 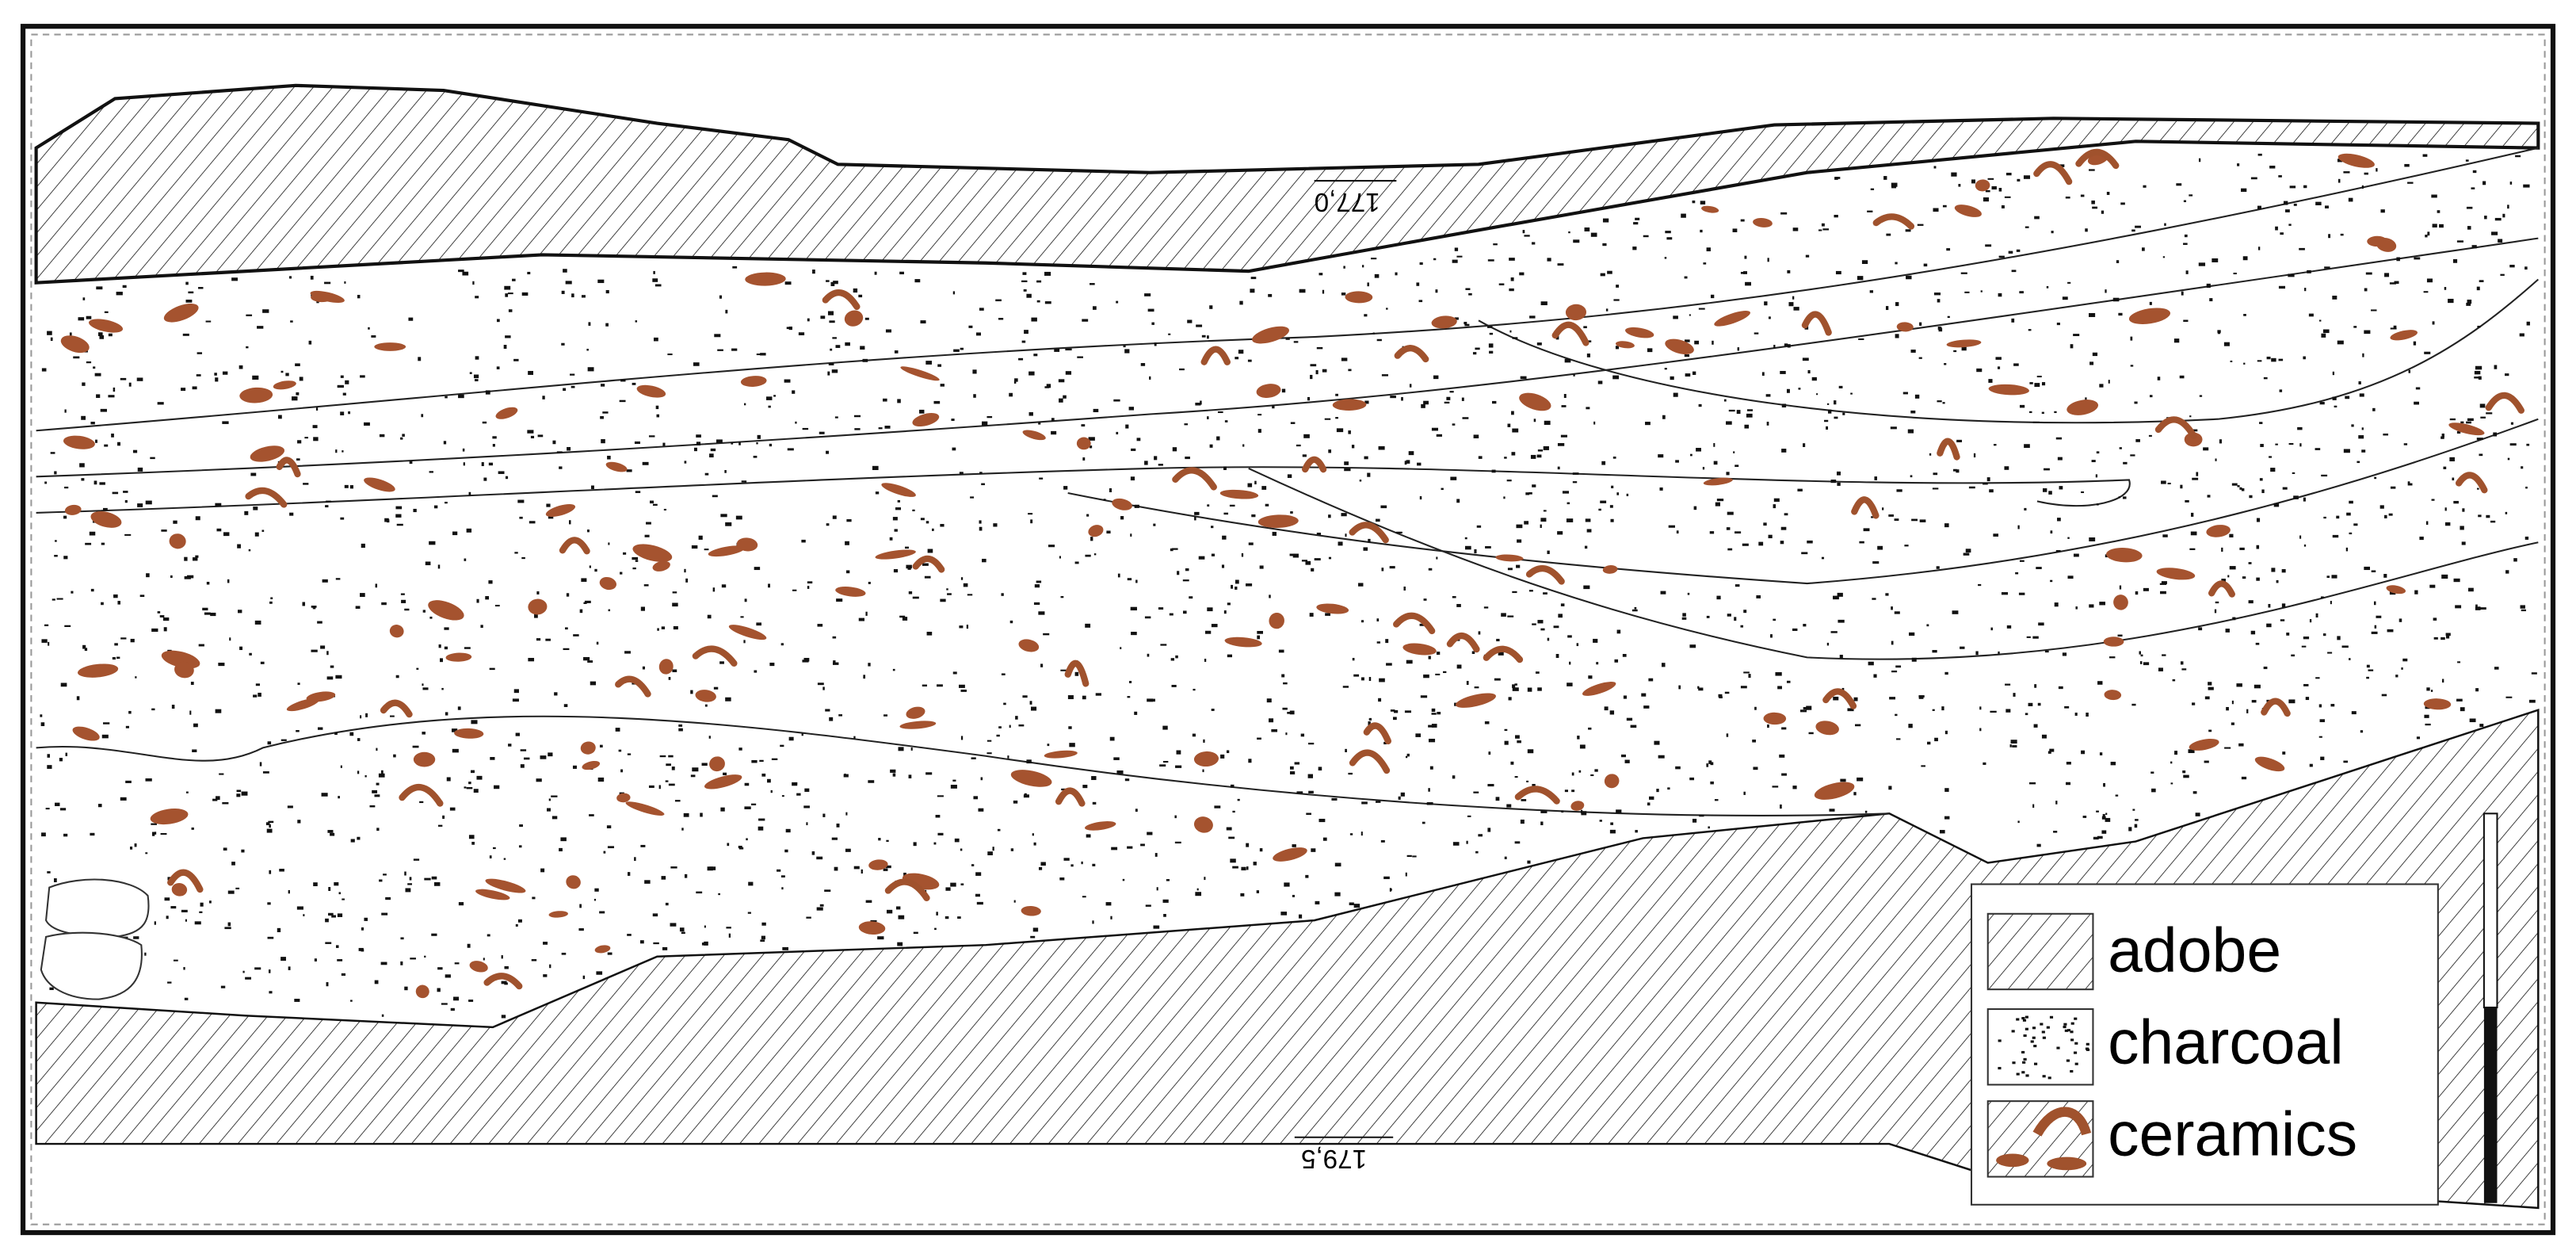 I want to click on stone, so click(x=91, y=965).